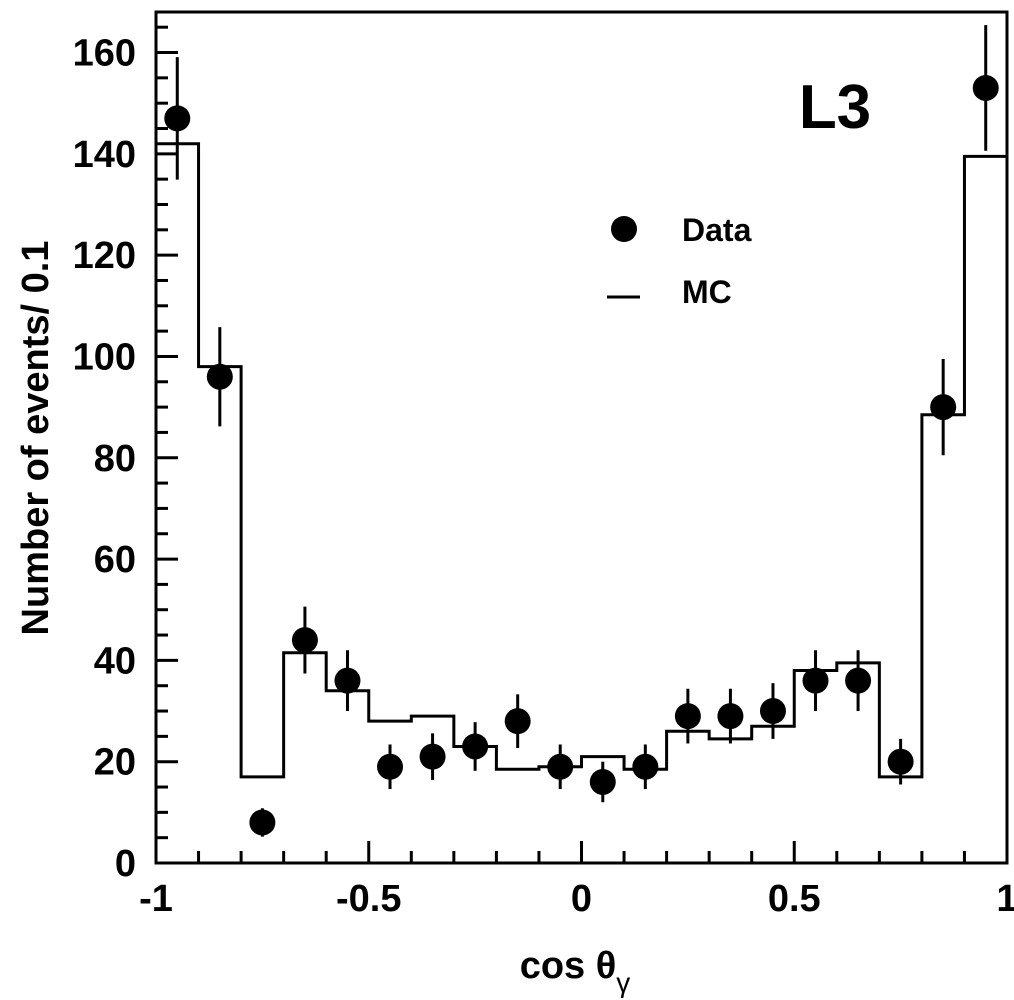 The width and height of the screenshot is (1014, 1000). What do you see at coordinates (156, 899) in the screenshot?
I see `x-tick-label: -1` at bounding box center [156, 899].